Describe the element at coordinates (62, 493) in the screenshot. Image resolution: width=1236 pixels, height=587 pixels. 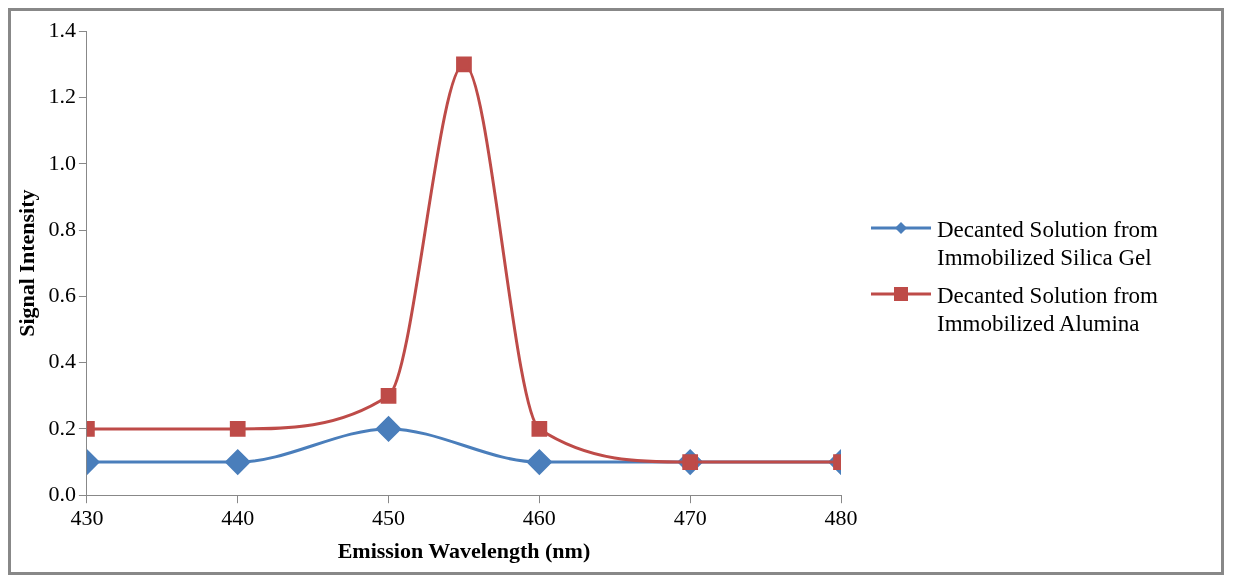
I see `y-tick-label: 0.0` at that location.